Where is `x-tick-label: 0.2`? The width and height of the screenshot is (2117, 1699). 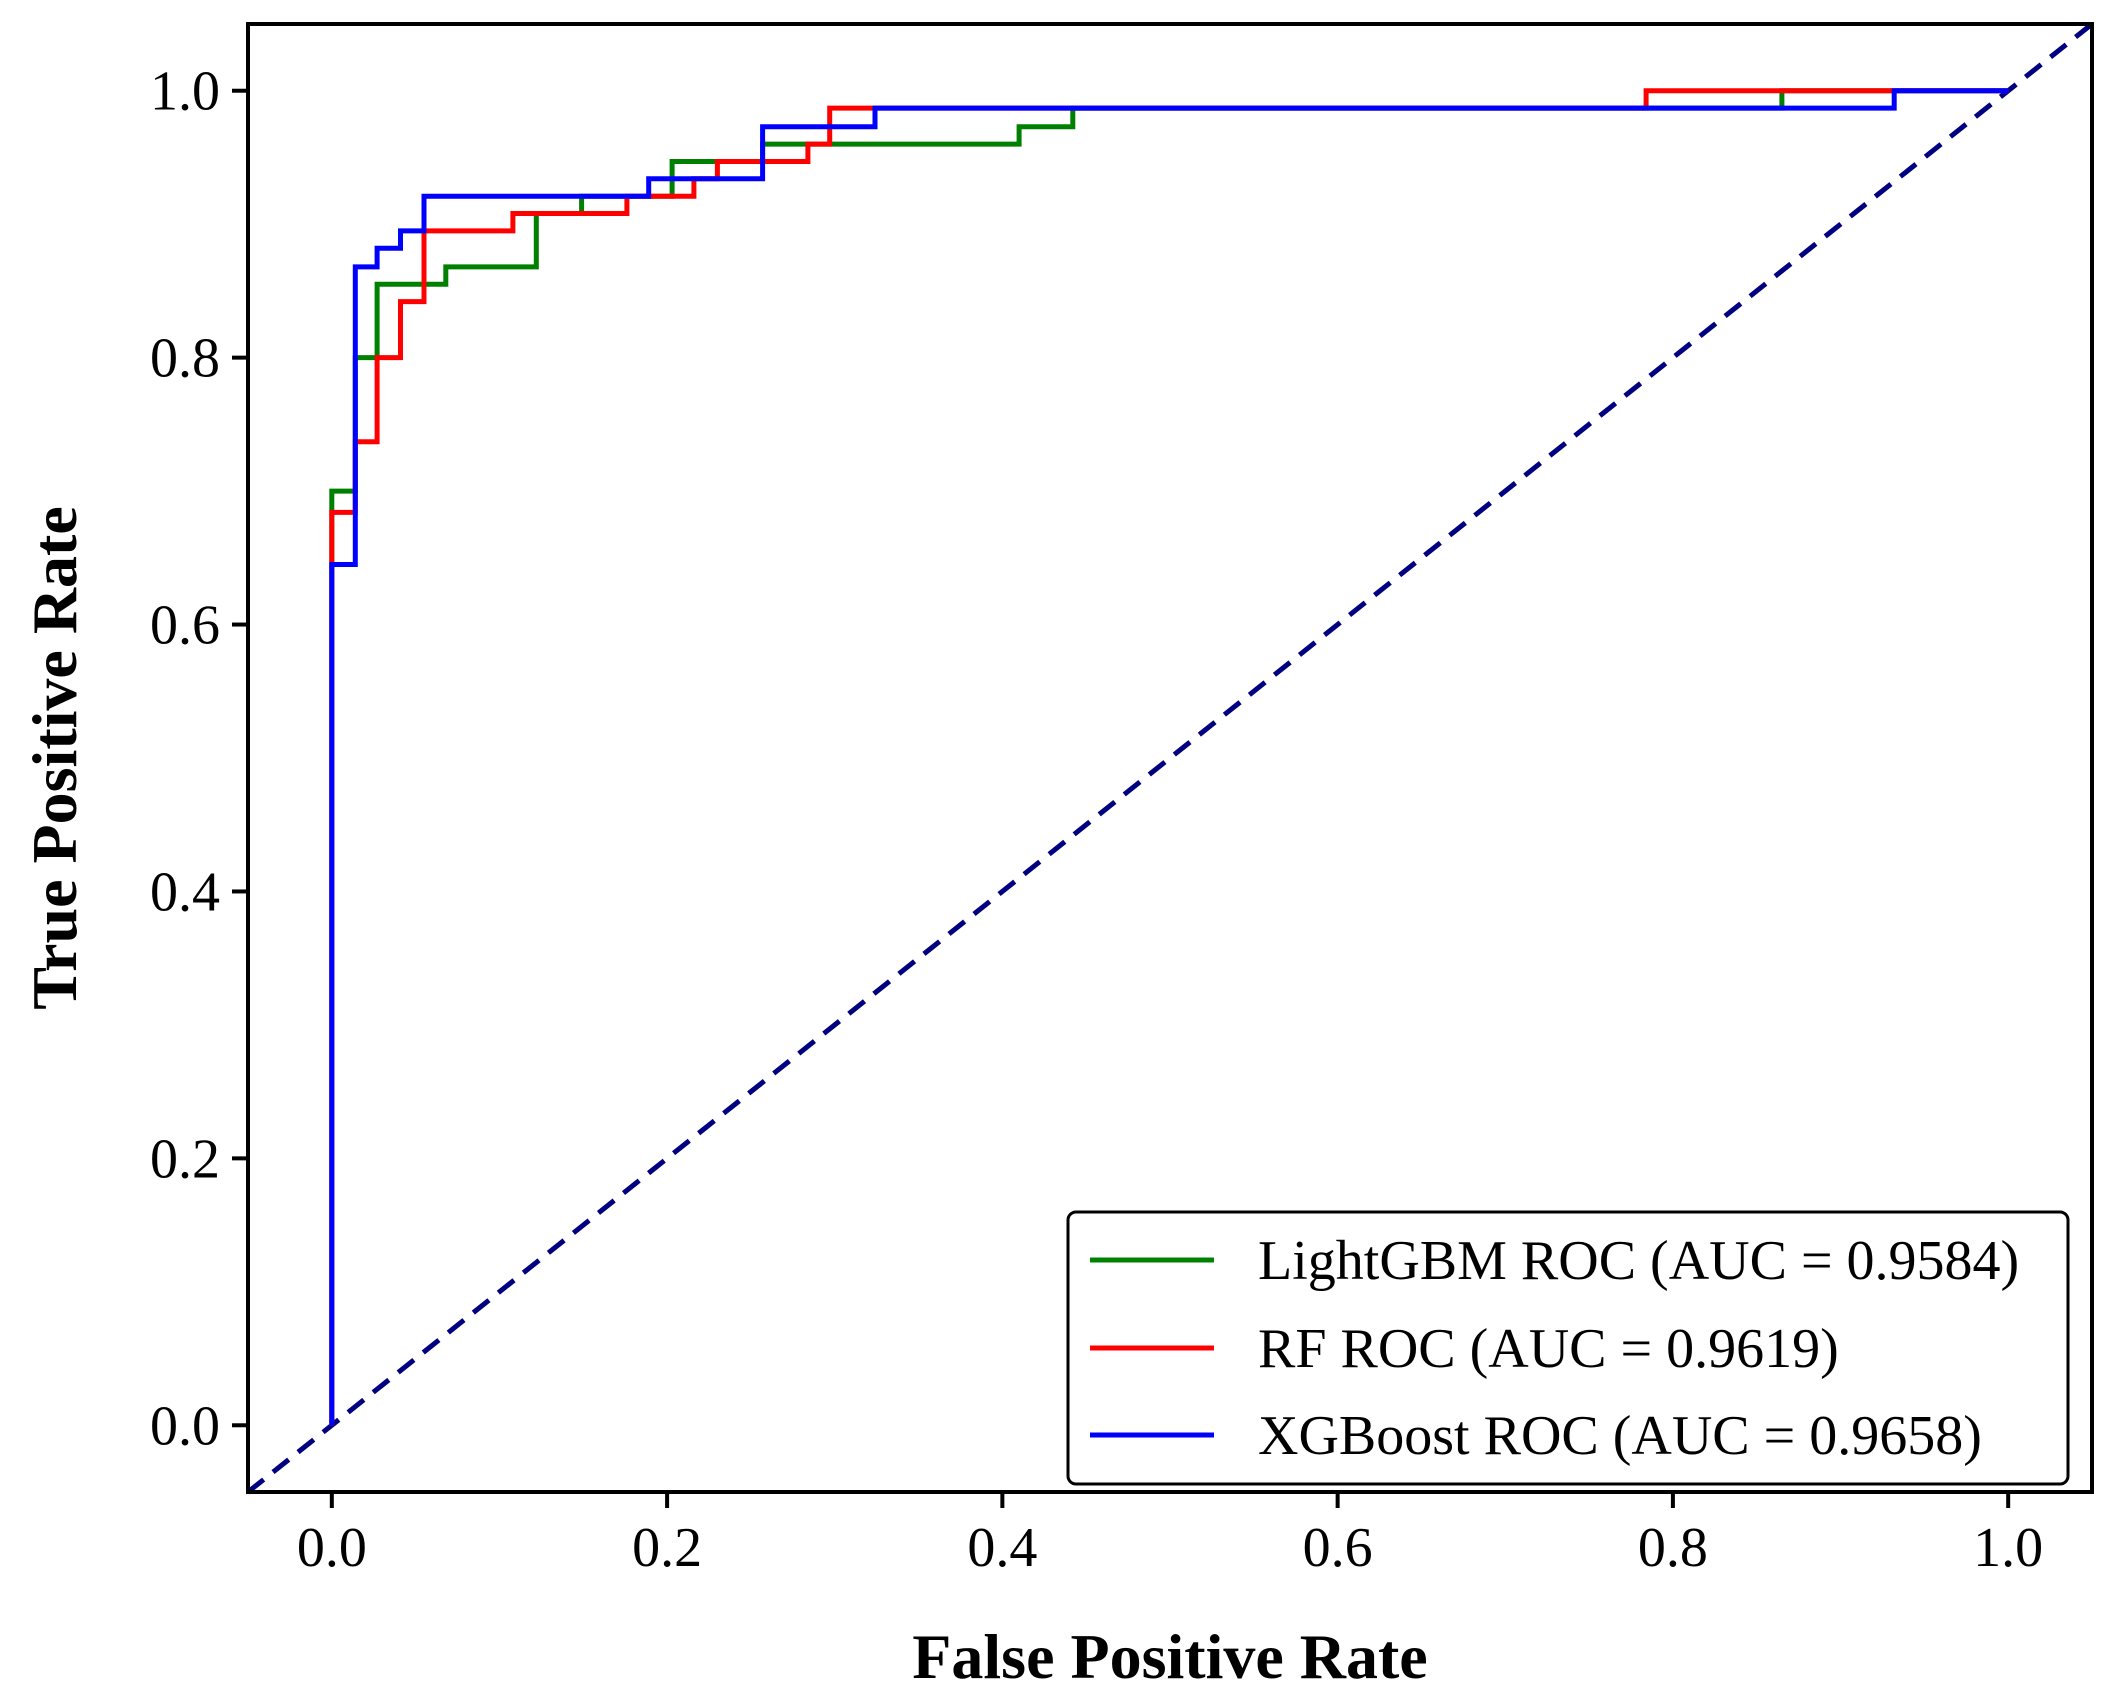
x-tick-label: 0.2 is located at coordinates (667, 1548).